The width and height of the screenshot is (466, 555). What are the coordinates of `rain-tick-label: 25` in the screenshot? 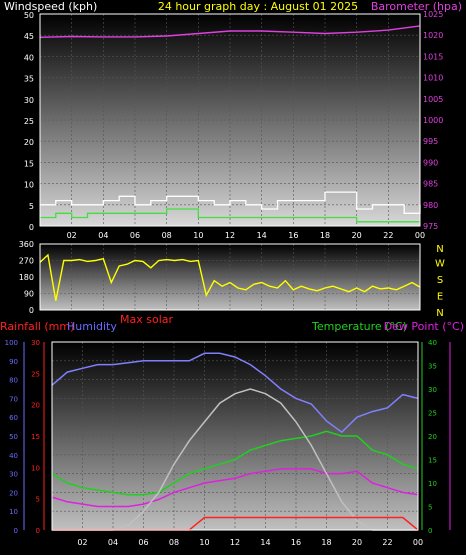 It's located at (35, 374).